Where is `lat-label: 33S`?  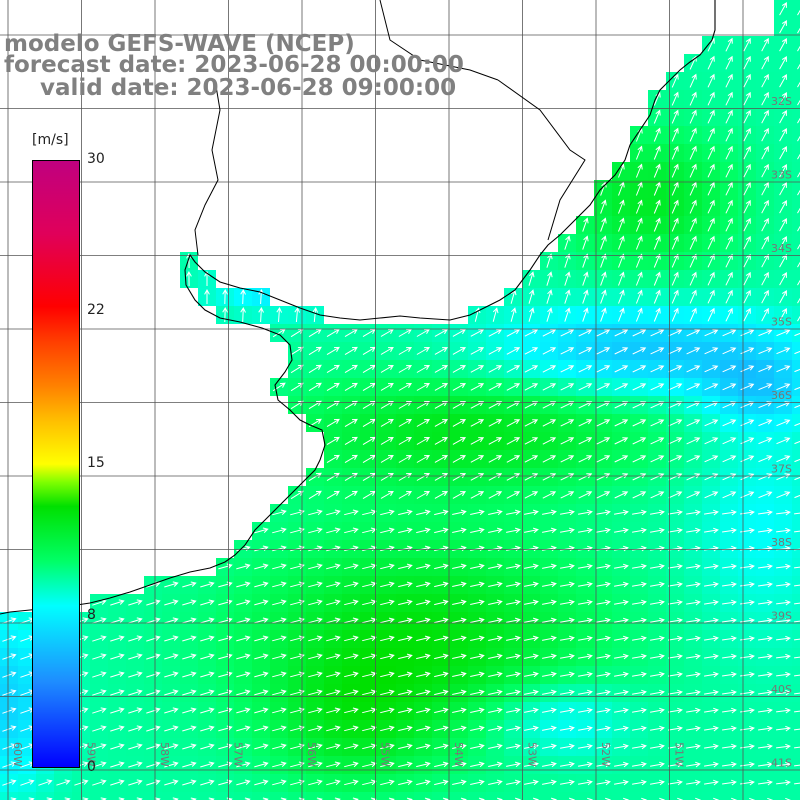 lat-label: 33S is located at coordinates (781, 175).